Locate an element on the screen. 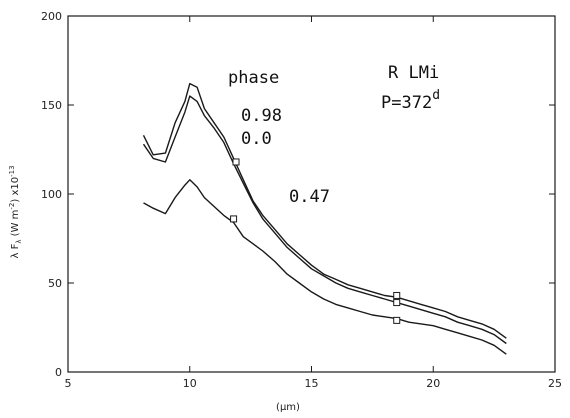 The height and width of the screenshot is (418, 570). star-name-label: R LMi is located at coordinates (413, 73).